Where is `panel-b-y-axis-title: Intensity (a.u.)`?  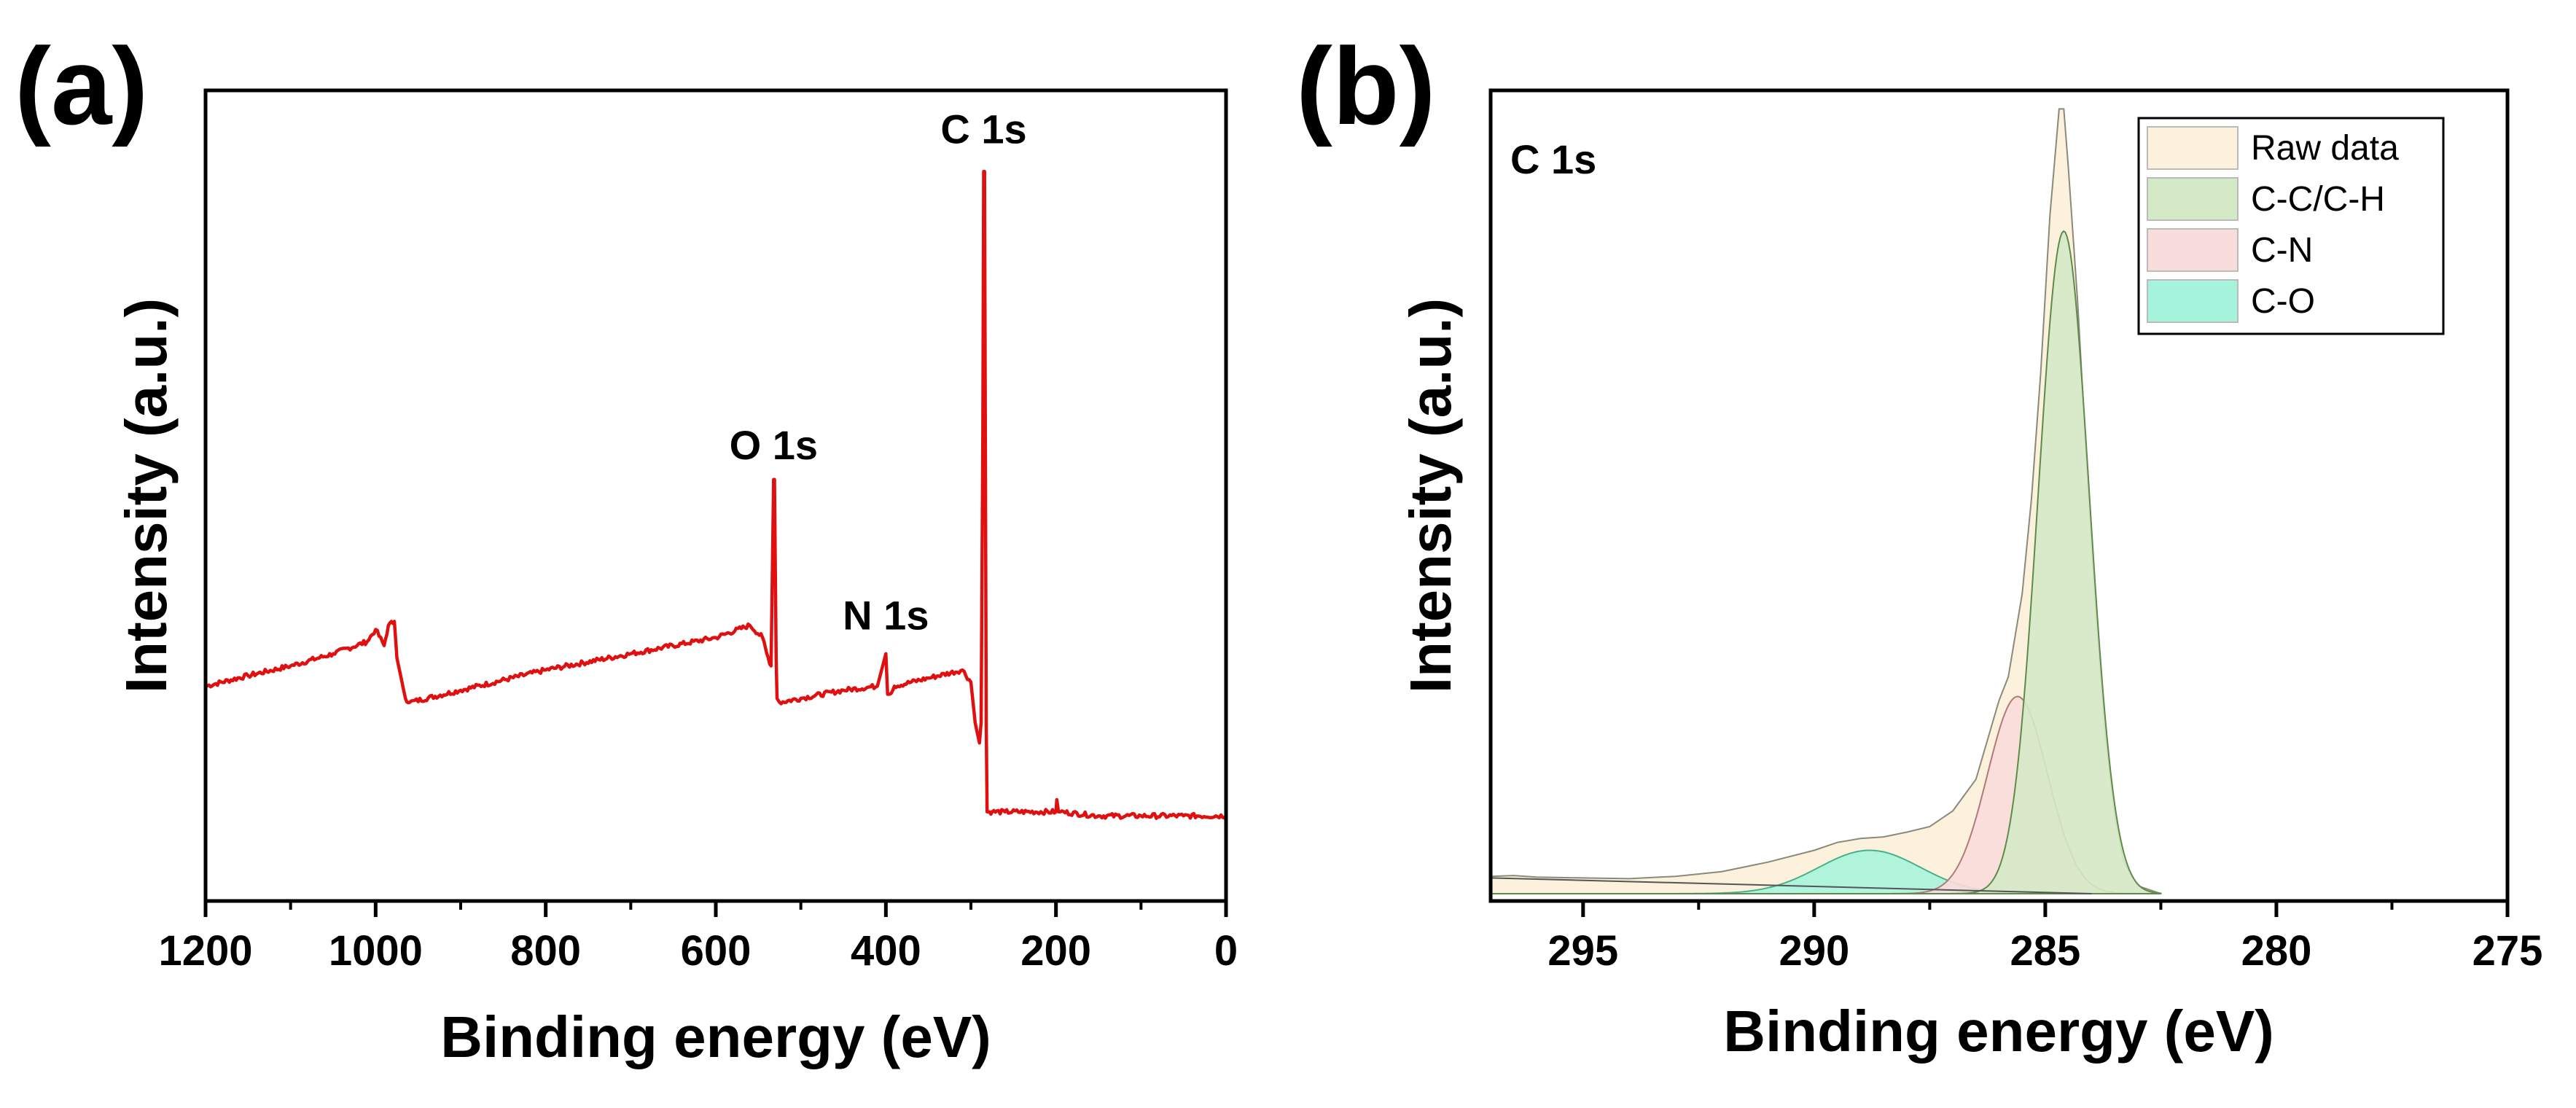
panel-b-y-axis-title: Intensity (a.u.) is located at coordinates (1430, 495).